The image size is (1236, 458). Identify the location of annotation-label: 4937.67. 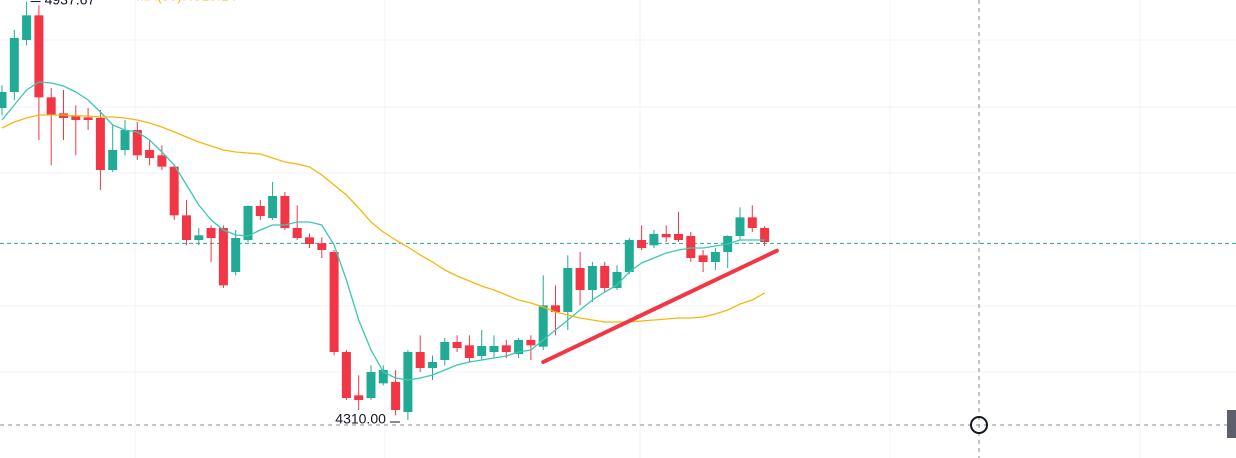
(70, 3).